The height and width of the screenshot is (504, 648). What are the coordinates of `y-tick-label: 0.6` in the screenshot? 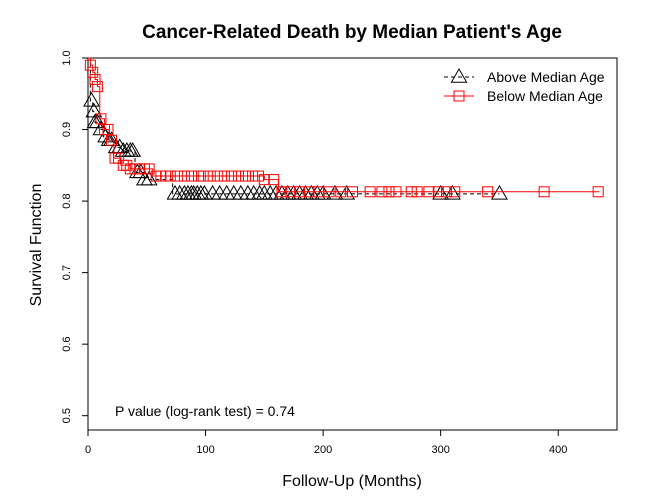 It's located at (67, 344).